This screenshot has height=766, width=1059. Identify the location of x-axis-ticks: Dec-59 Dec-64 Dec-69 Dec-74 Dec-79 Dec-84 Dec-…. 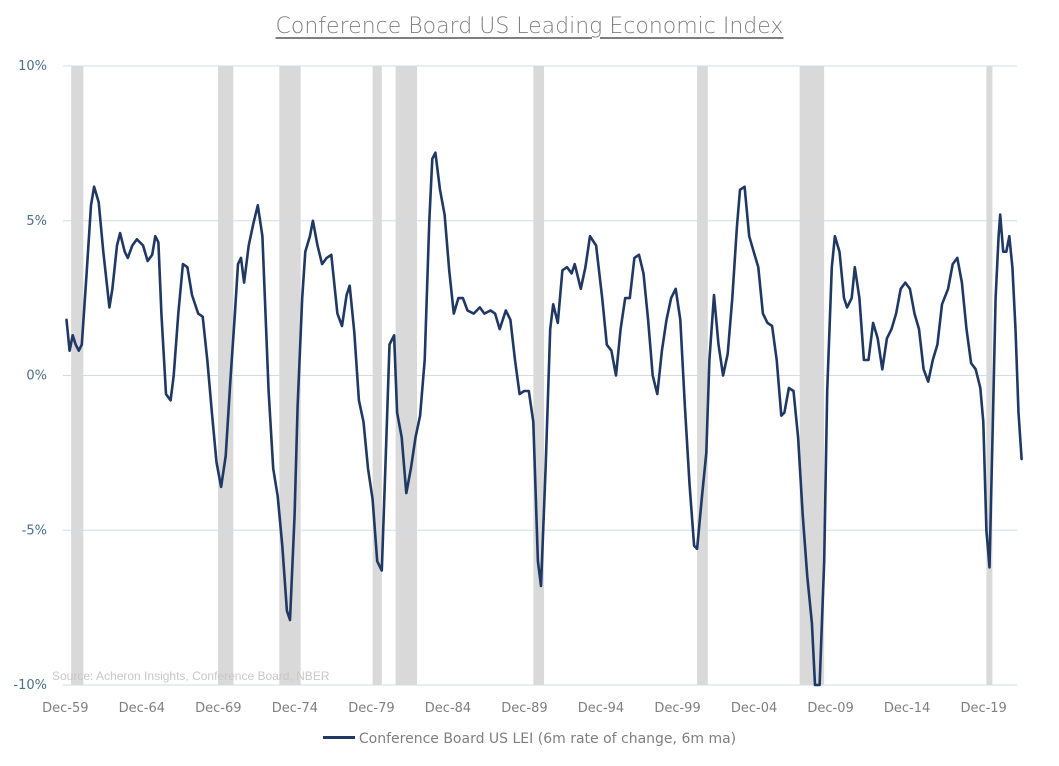
(524, 708).